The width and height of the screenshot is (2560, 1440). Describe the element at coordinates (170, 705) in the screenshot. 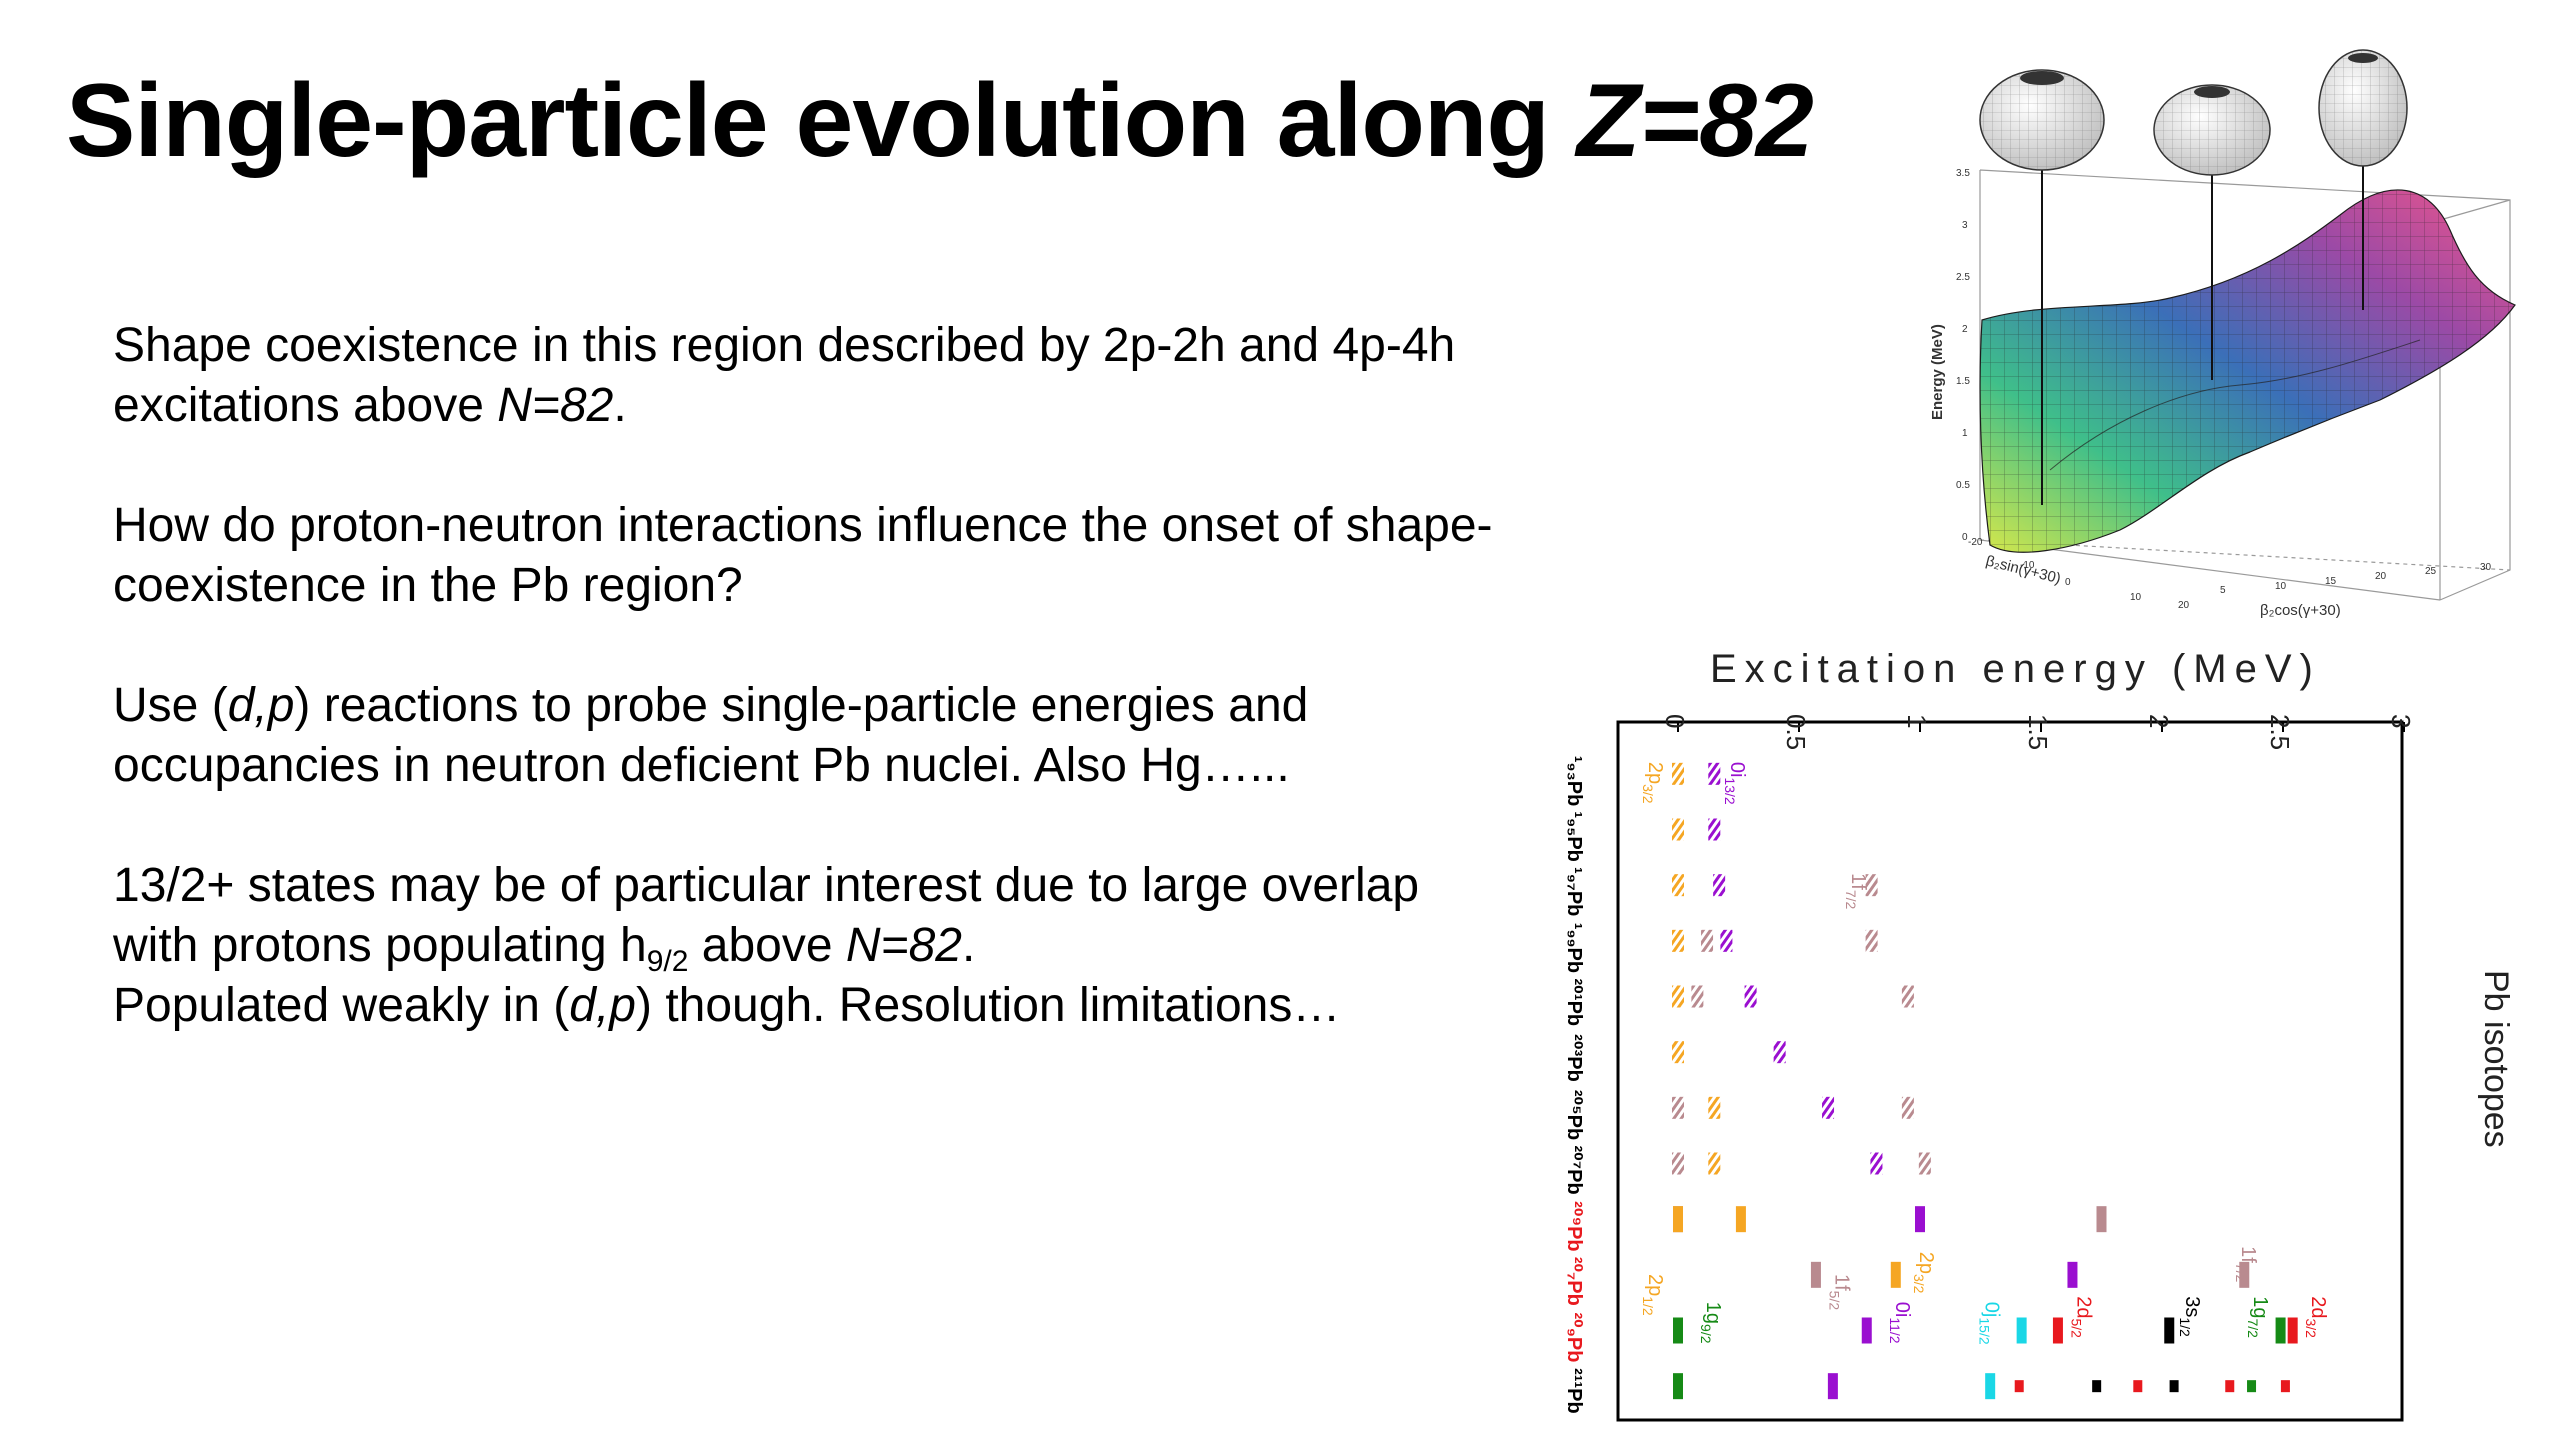

I see `p3-text-a: Use (` at that location.